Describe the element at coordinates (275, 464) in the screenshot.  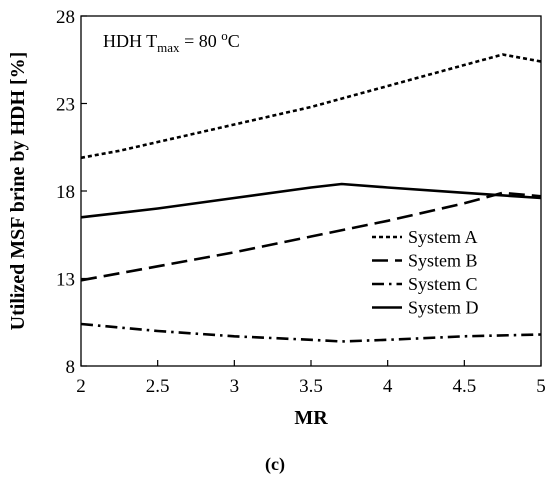
I see `figure-caption: (c)` at that location.